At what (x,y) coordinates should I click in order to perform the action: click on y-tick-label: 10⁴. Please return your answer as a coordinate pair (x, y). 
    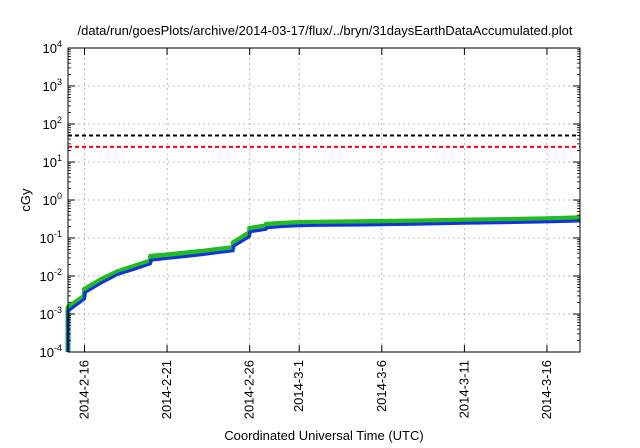
    Looking at the image, I should click on (52, 47).